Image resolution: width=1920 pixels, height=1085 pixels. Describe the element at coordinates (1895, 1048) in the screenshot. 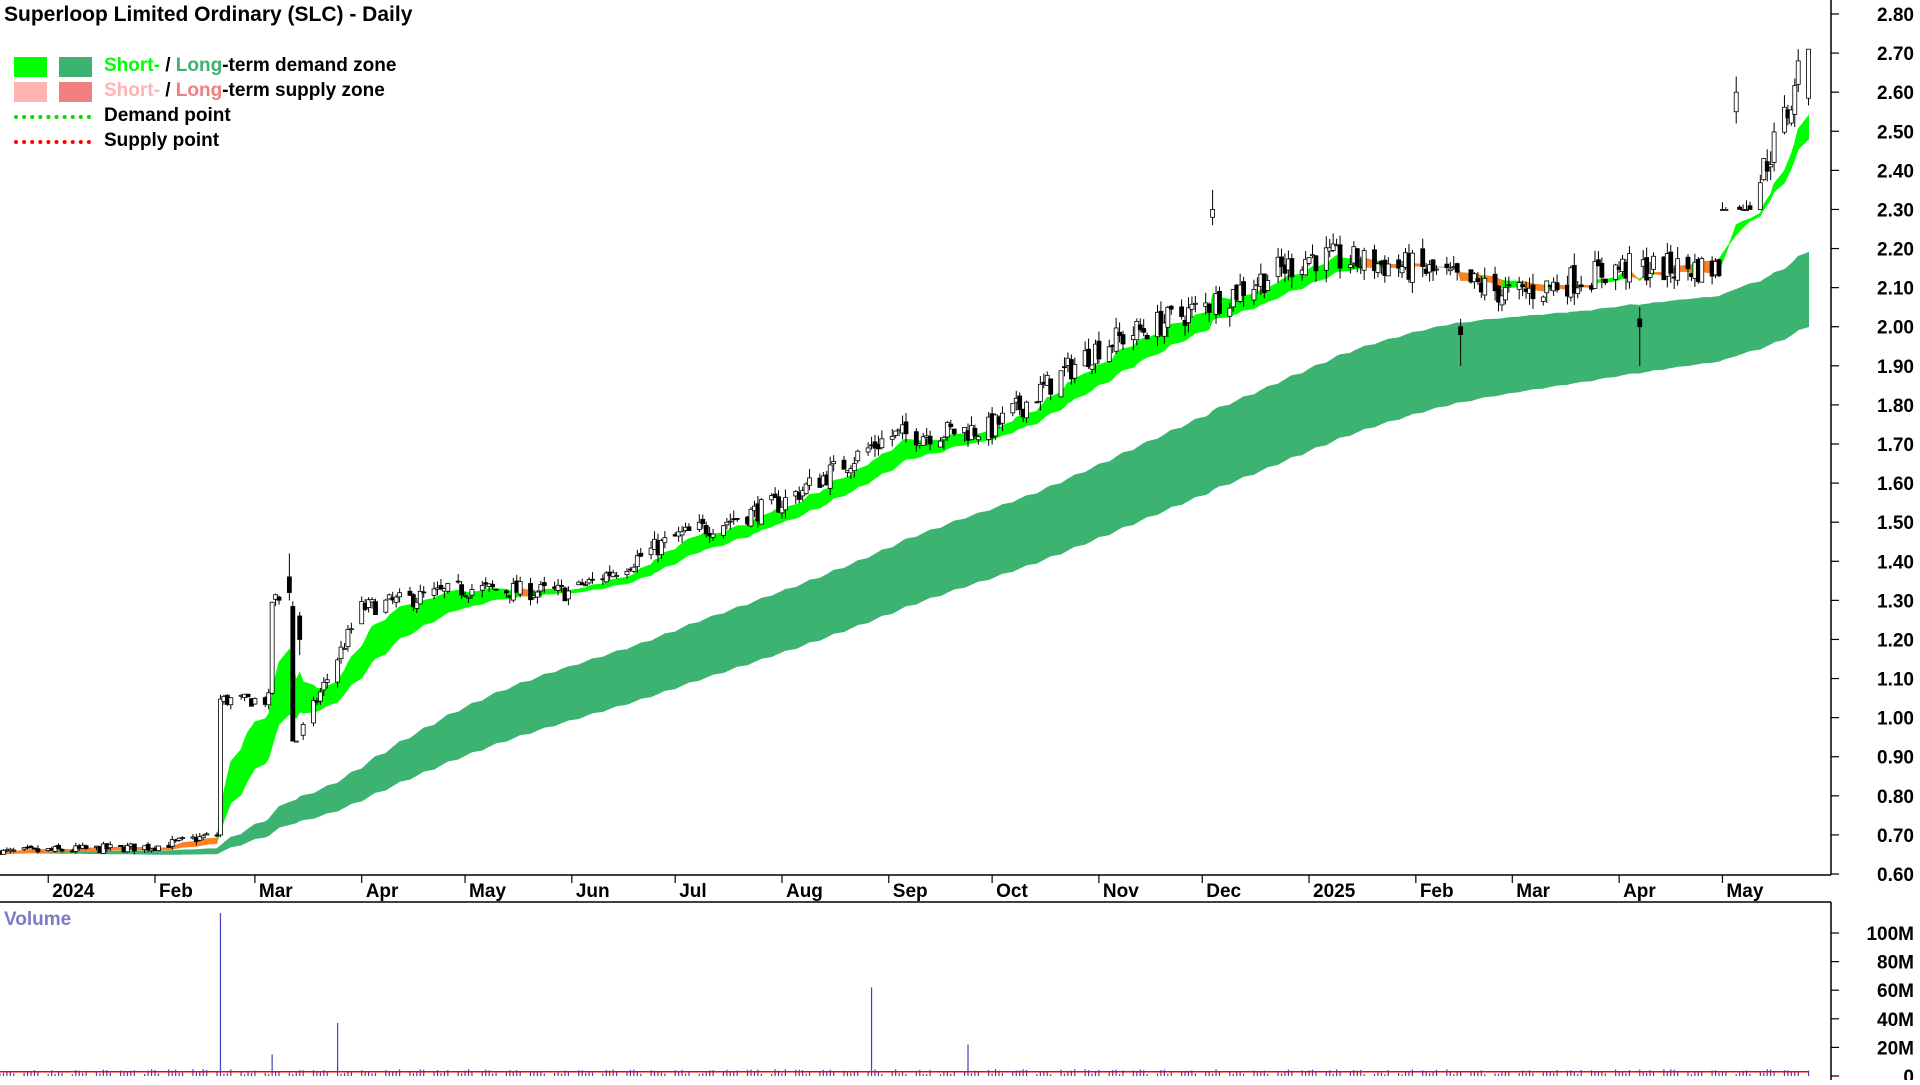

I see `volume-tick-label: 20M` at that location.